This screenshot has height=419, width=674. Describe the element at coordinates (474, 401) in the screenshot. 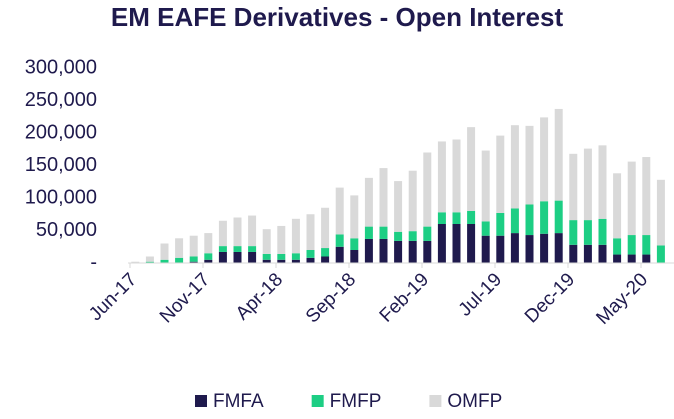

I see `legend-label: OMFP` at that location.